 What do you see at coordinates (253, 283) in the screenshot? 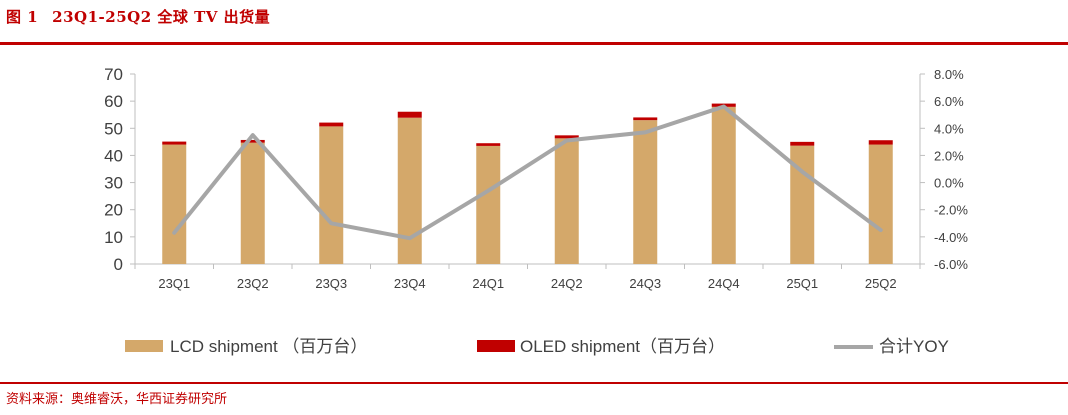
I see `x-tick-label: 23Q2` at bounding box center [253, 283].